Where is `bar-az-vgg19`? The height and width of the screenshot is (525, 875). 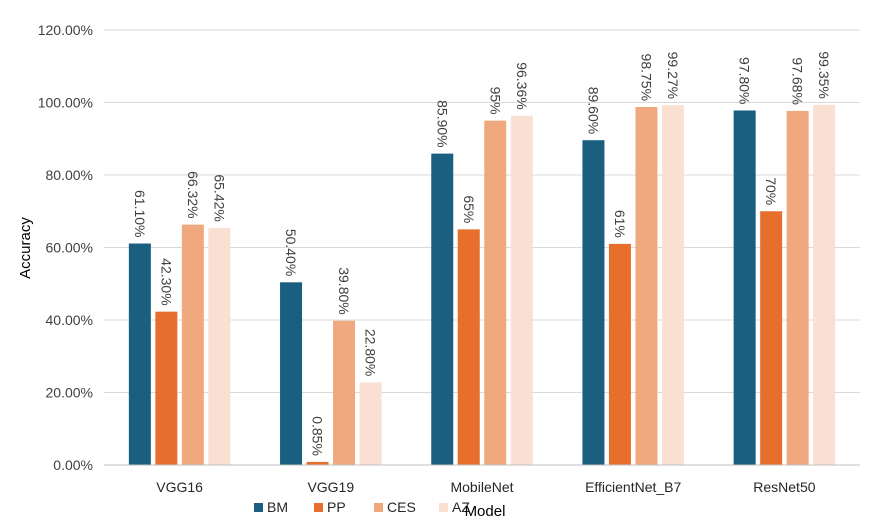
bar-az-vgg19 is located at coordinates (370, 423).